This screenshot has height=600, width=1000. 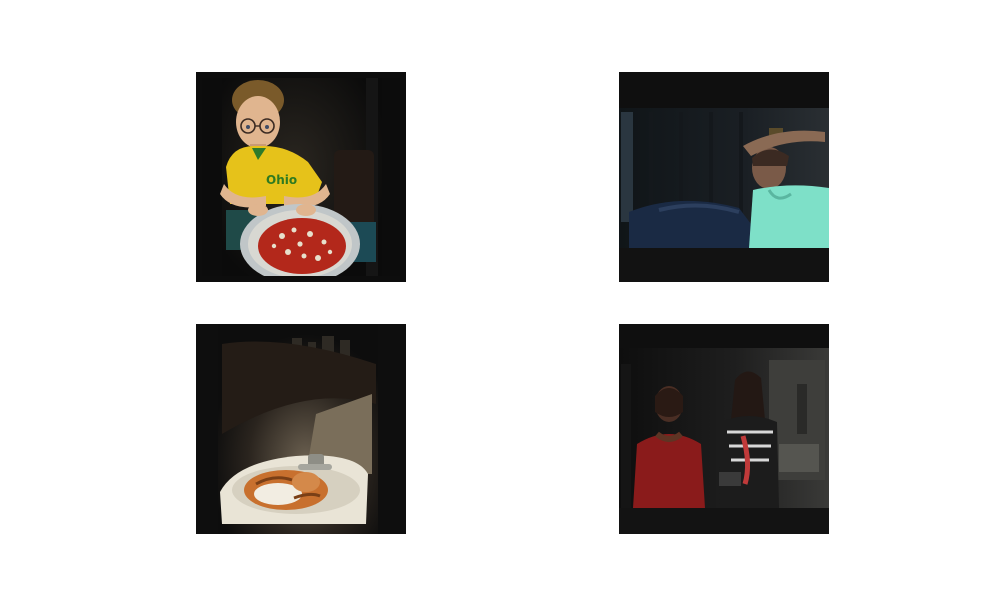 I want to click on photo-two-people-in-doorway-image, so click(x=724, y=429).